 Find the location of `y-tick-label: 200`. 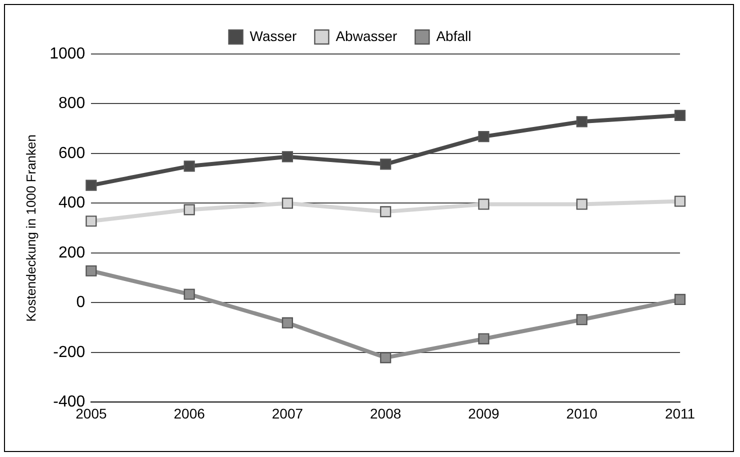

y-tick-label: 200 is located at coordinates (72, 253).